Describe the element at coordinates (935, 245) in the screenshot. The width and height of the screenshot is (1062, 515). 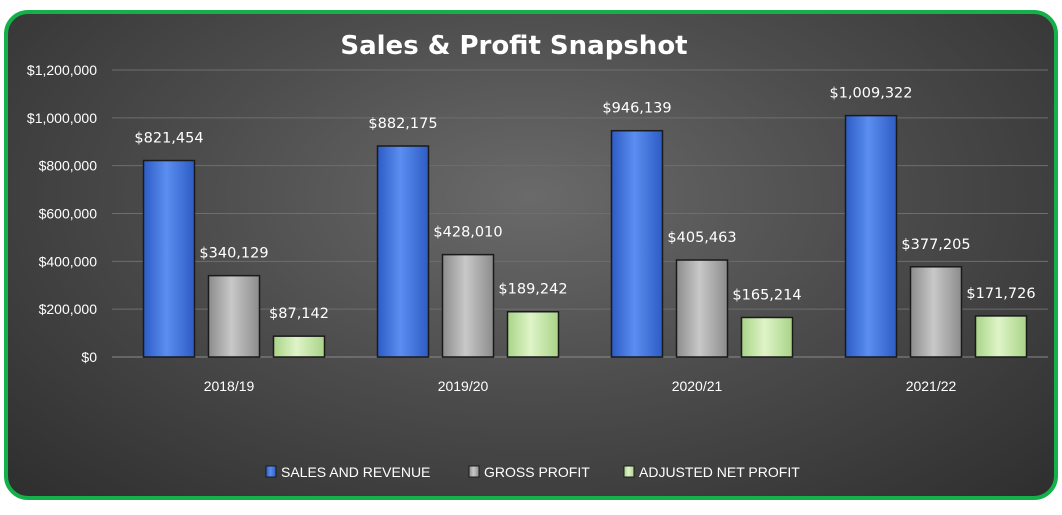
I see `data-label: $377,205` at that location.